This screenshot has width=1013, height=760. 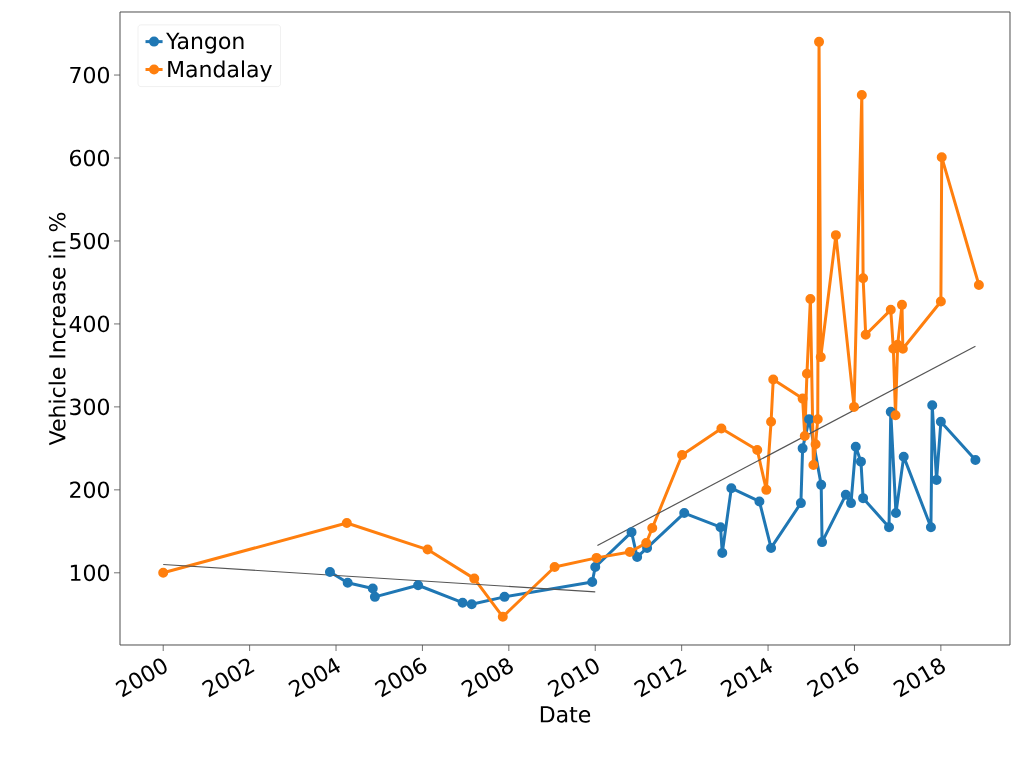 I want to click on y-tick-label: 500, so click(x=90, y=241).